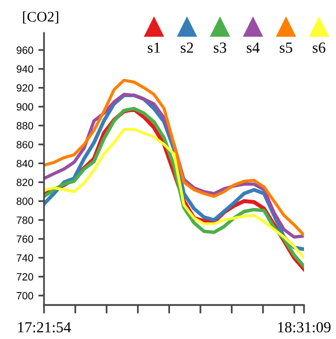  Describe the element at coordinates (44, 327) in the screenshot. I see `x-tick-label: 17:21:54` at that location.